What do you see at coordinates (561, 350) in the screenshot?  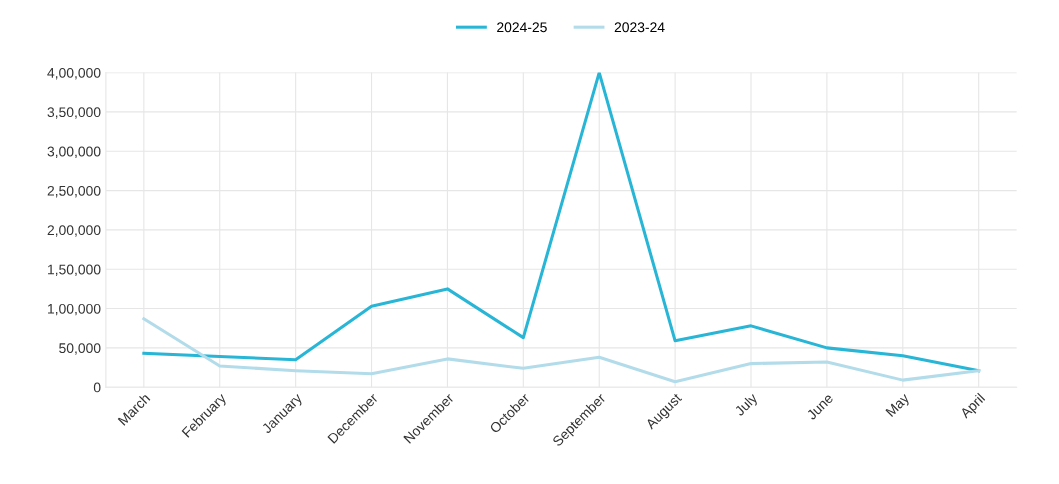 I see `line-series` at bounding box center [561, 350].